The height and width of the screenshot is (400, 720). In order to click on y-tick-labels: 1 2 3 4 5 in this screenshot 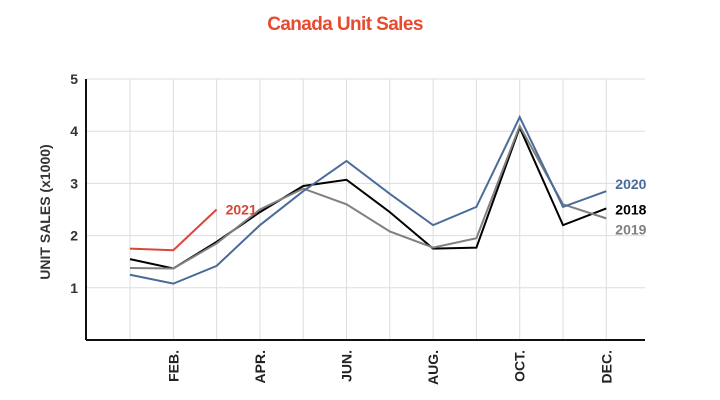, I will do `click(74, 183)`.